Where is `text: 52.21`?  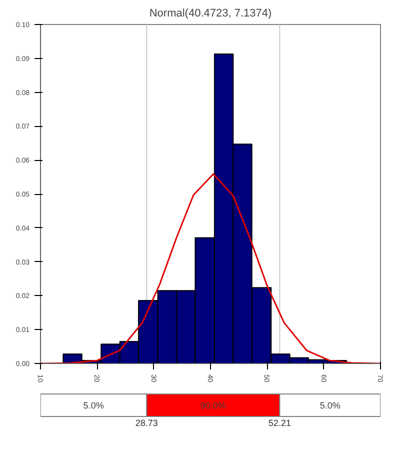
text: 52.21 is located at coordinates (279, 423).